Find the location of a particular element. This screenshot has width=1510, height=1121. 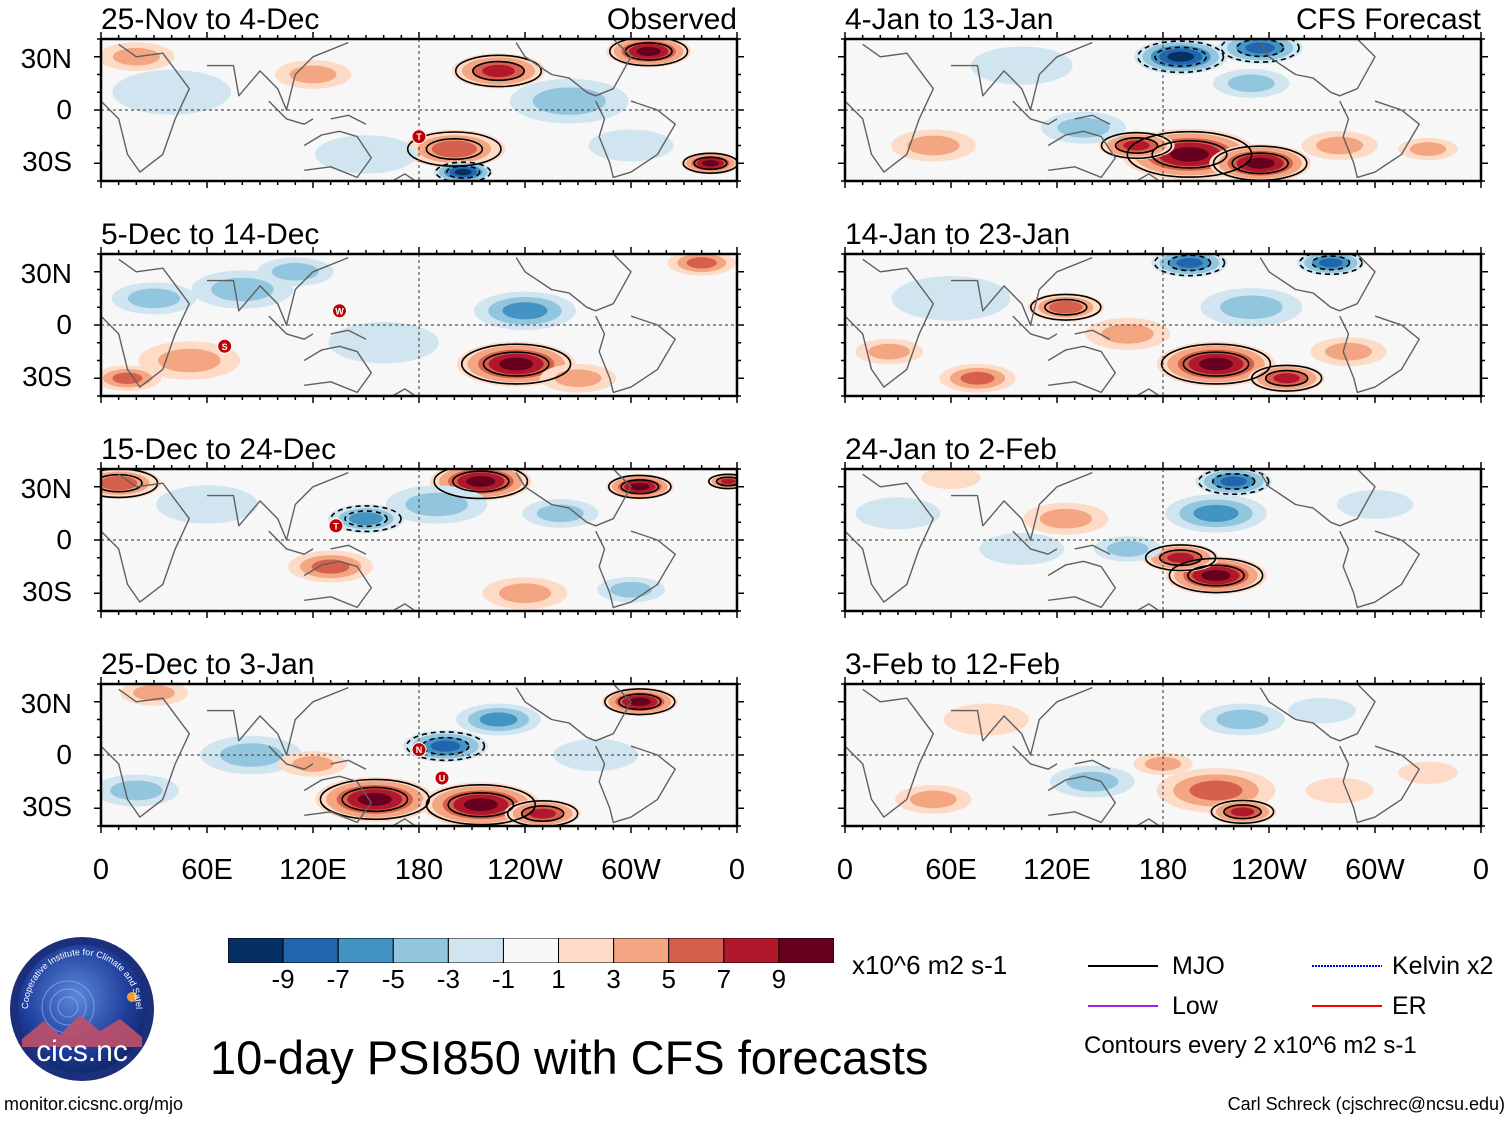

legend-line-kelvin is located at coordinates (1347, 966).